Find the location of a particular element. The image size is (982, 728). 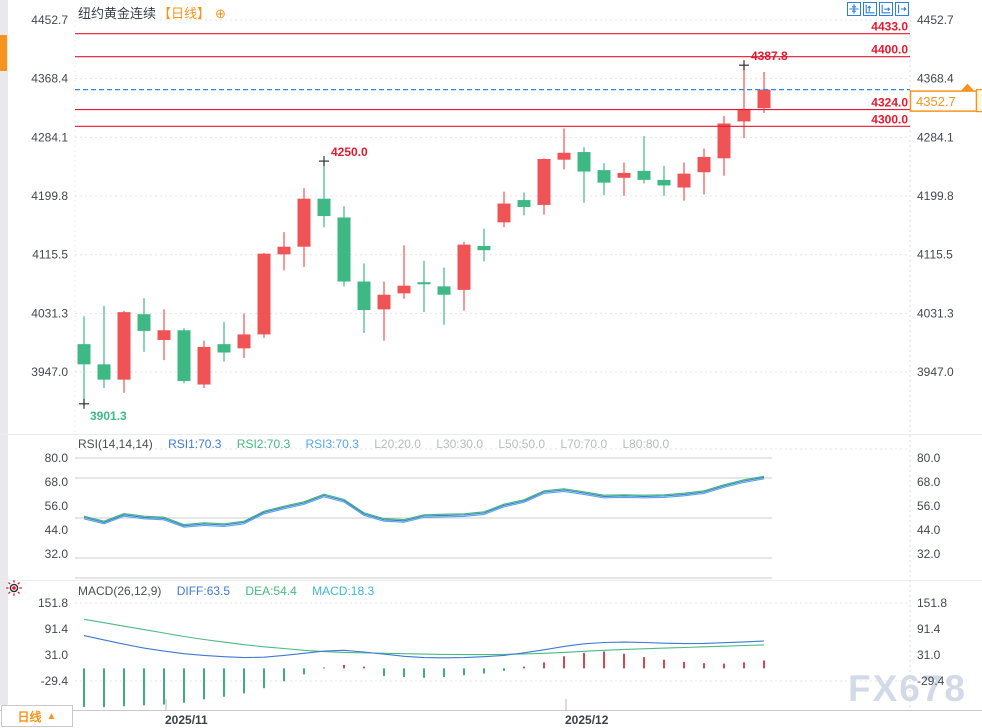

rsi-l50: L50:50.0 is located at coordinates (522, 444).